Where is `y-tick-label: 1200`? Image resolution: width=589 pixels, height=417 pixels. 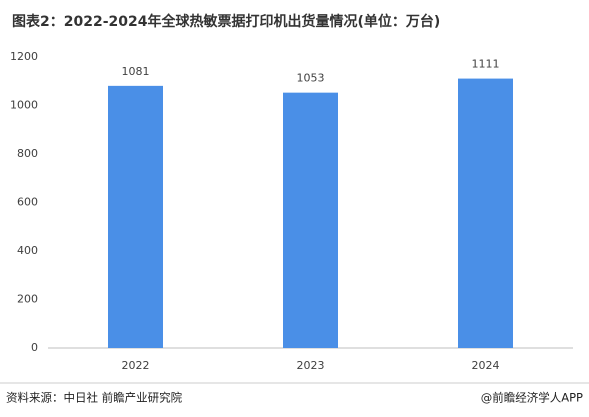
y-tick-label: 1200 is located at coordinates (24, 56).